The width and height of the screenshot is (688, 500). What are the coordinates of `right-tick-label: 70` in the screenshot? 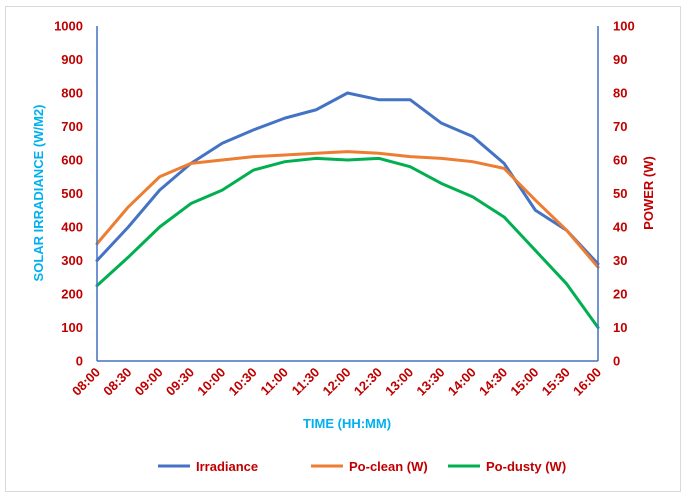 It's located at (620, 126).